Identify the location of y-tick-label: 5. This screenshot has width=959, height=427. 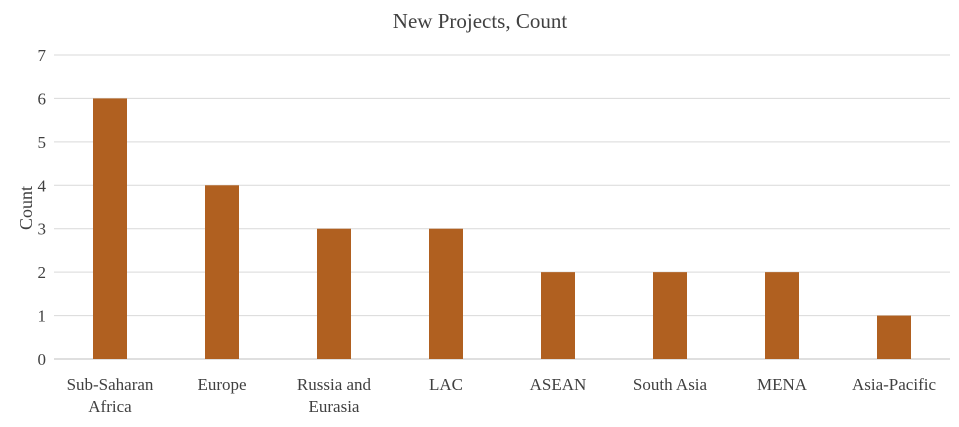
(42, 142).